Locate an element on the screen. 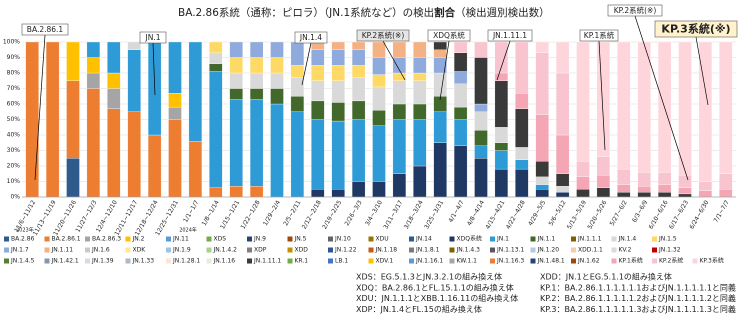 This screenshot has width=740, height=320. footnote: XDU：JN.1.1.1とXBB.1.16.11の組み換え体 is located at coordinates (437, 298).